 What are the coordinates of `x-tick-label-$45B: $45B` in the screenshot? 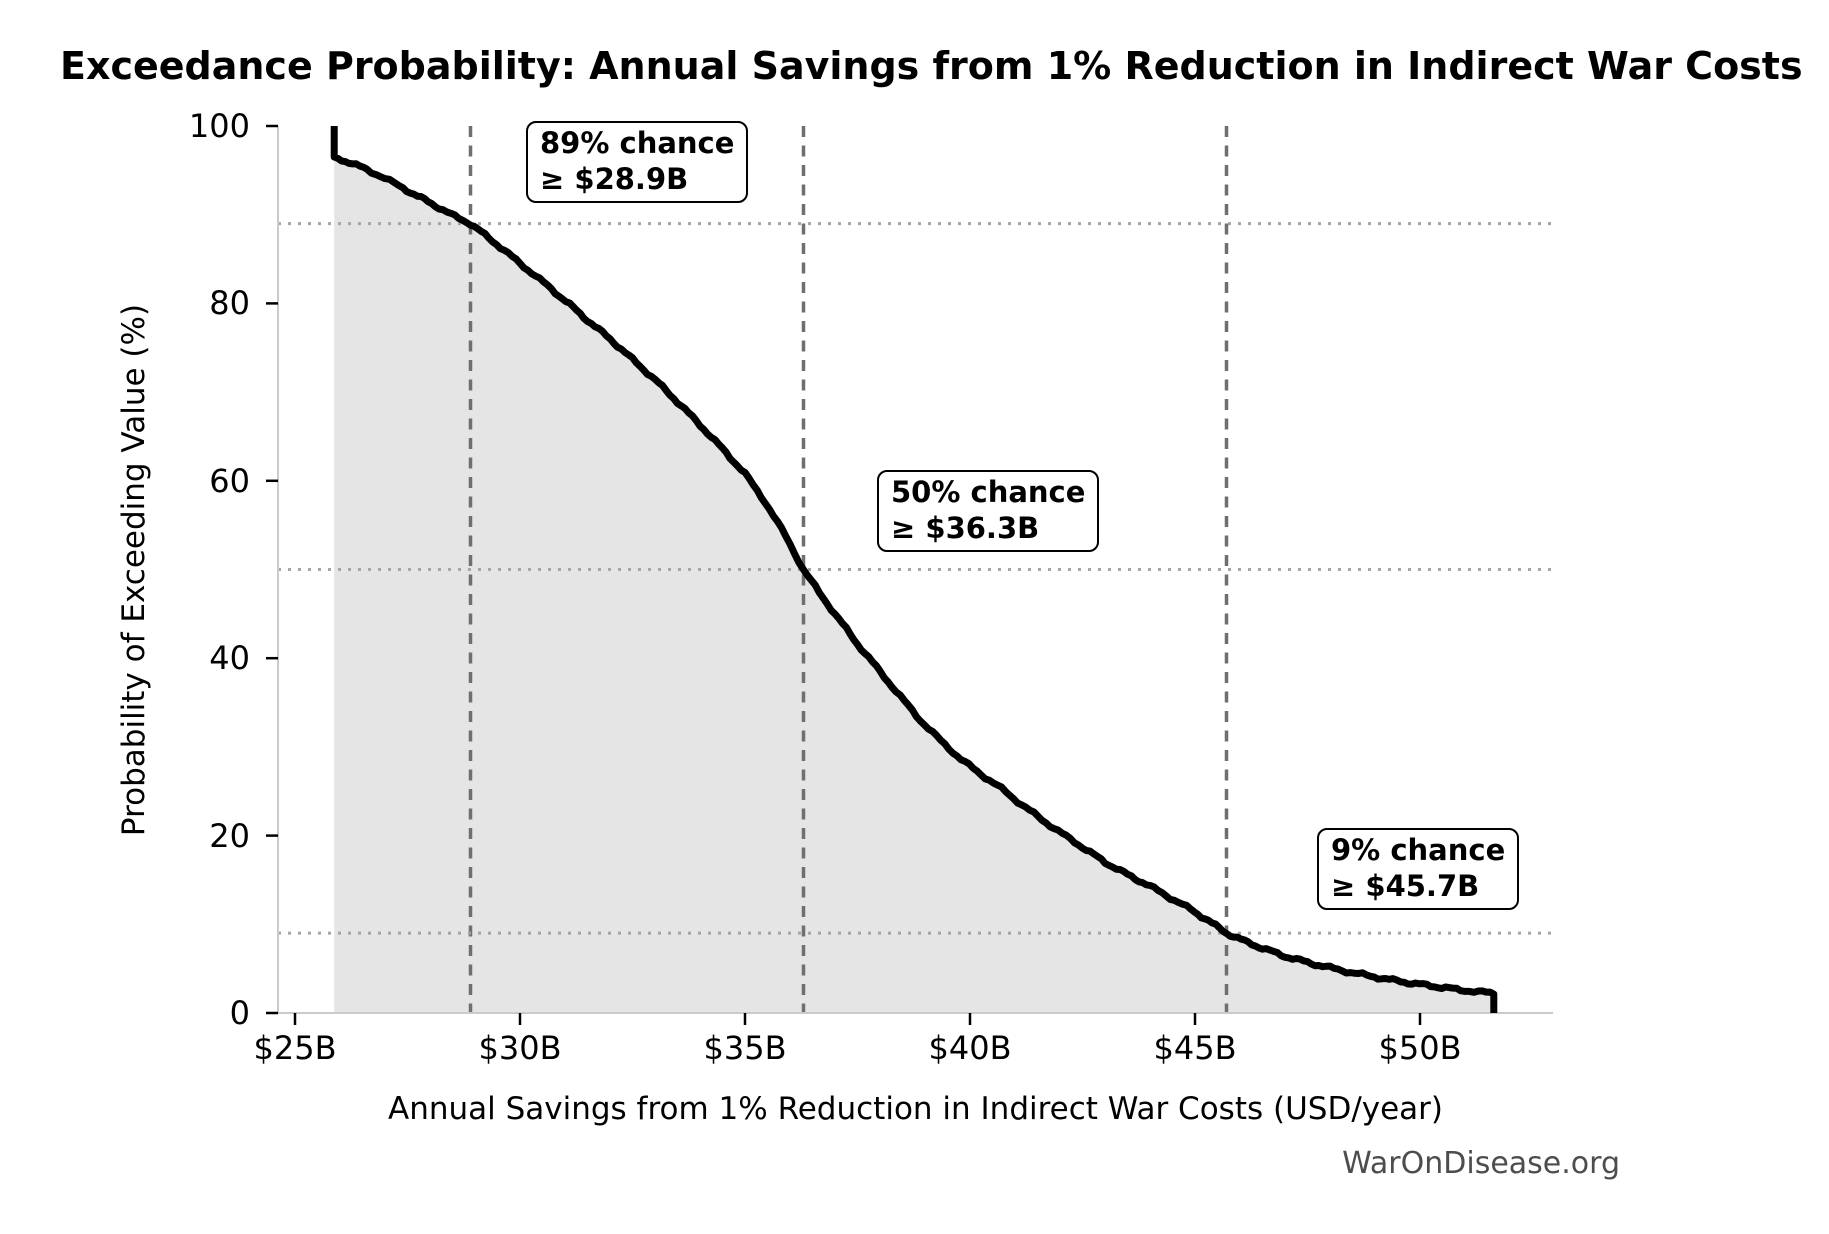 It's located at (1195, 1048).